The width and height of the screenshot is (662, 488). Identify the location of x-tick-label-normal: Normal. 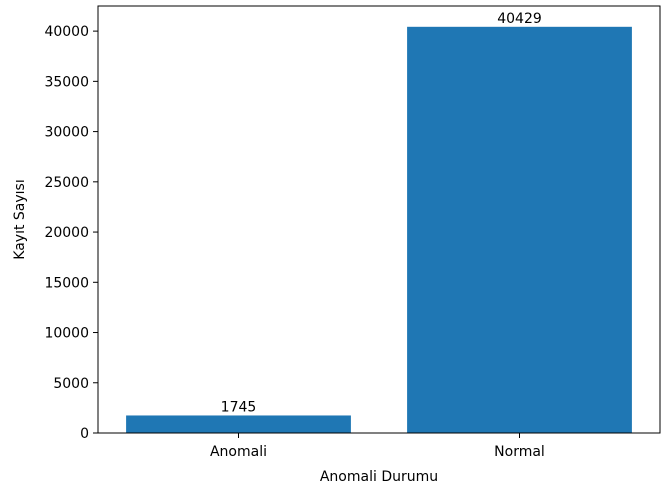
(519, 452).